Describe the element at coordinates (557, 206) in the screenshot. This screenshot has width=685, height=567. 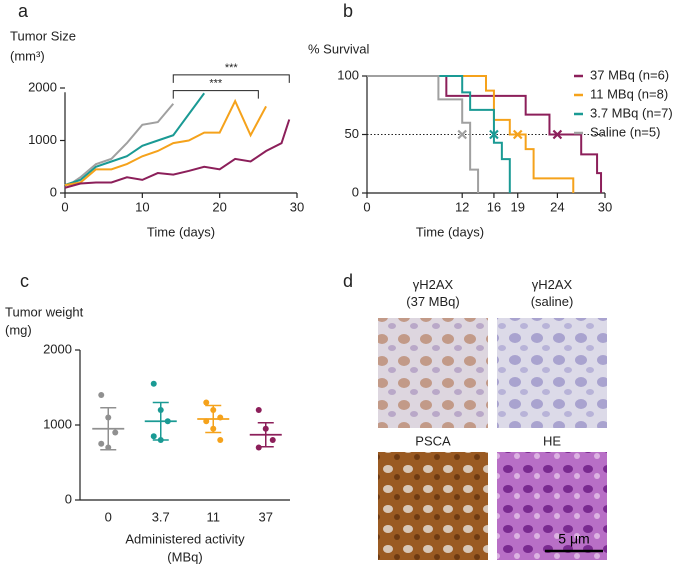
I see `x-tick-label: 24` at that location.